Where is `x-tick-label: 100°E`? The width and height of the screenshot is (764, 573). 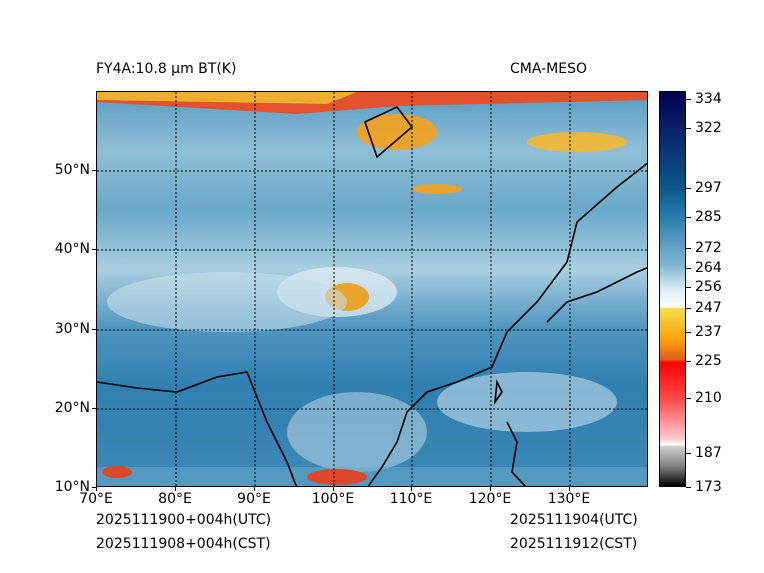 x-tick-label: 100°E is located at coordinates (333, 499).